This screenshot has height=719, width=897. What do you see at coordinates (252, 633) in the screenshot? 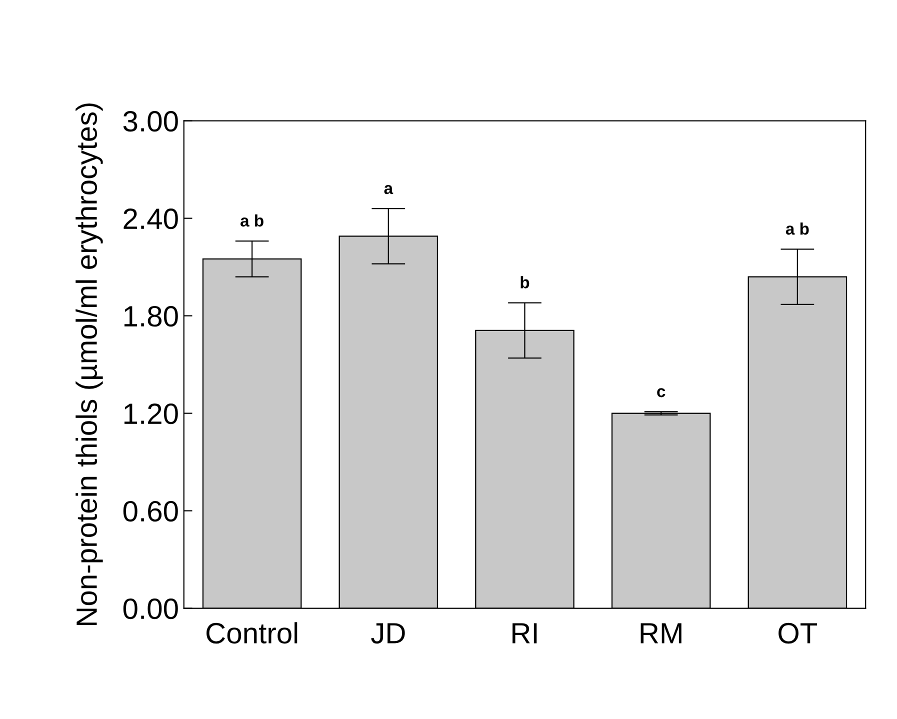
I see `x-tick-label: Control` at bounding box center [252, 633].